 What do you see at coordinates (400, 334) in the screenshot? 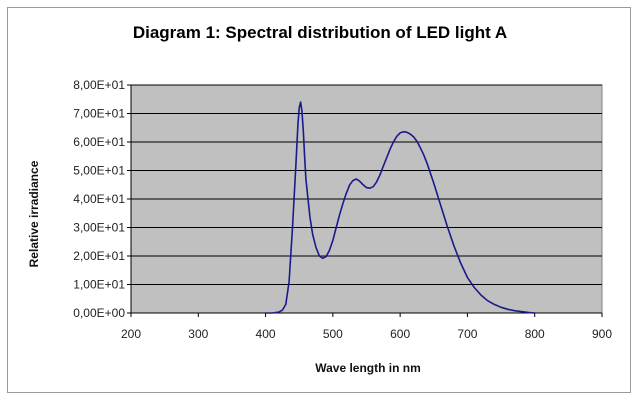
I see `x-tick-label: 600` at bounding box center [400, 334].